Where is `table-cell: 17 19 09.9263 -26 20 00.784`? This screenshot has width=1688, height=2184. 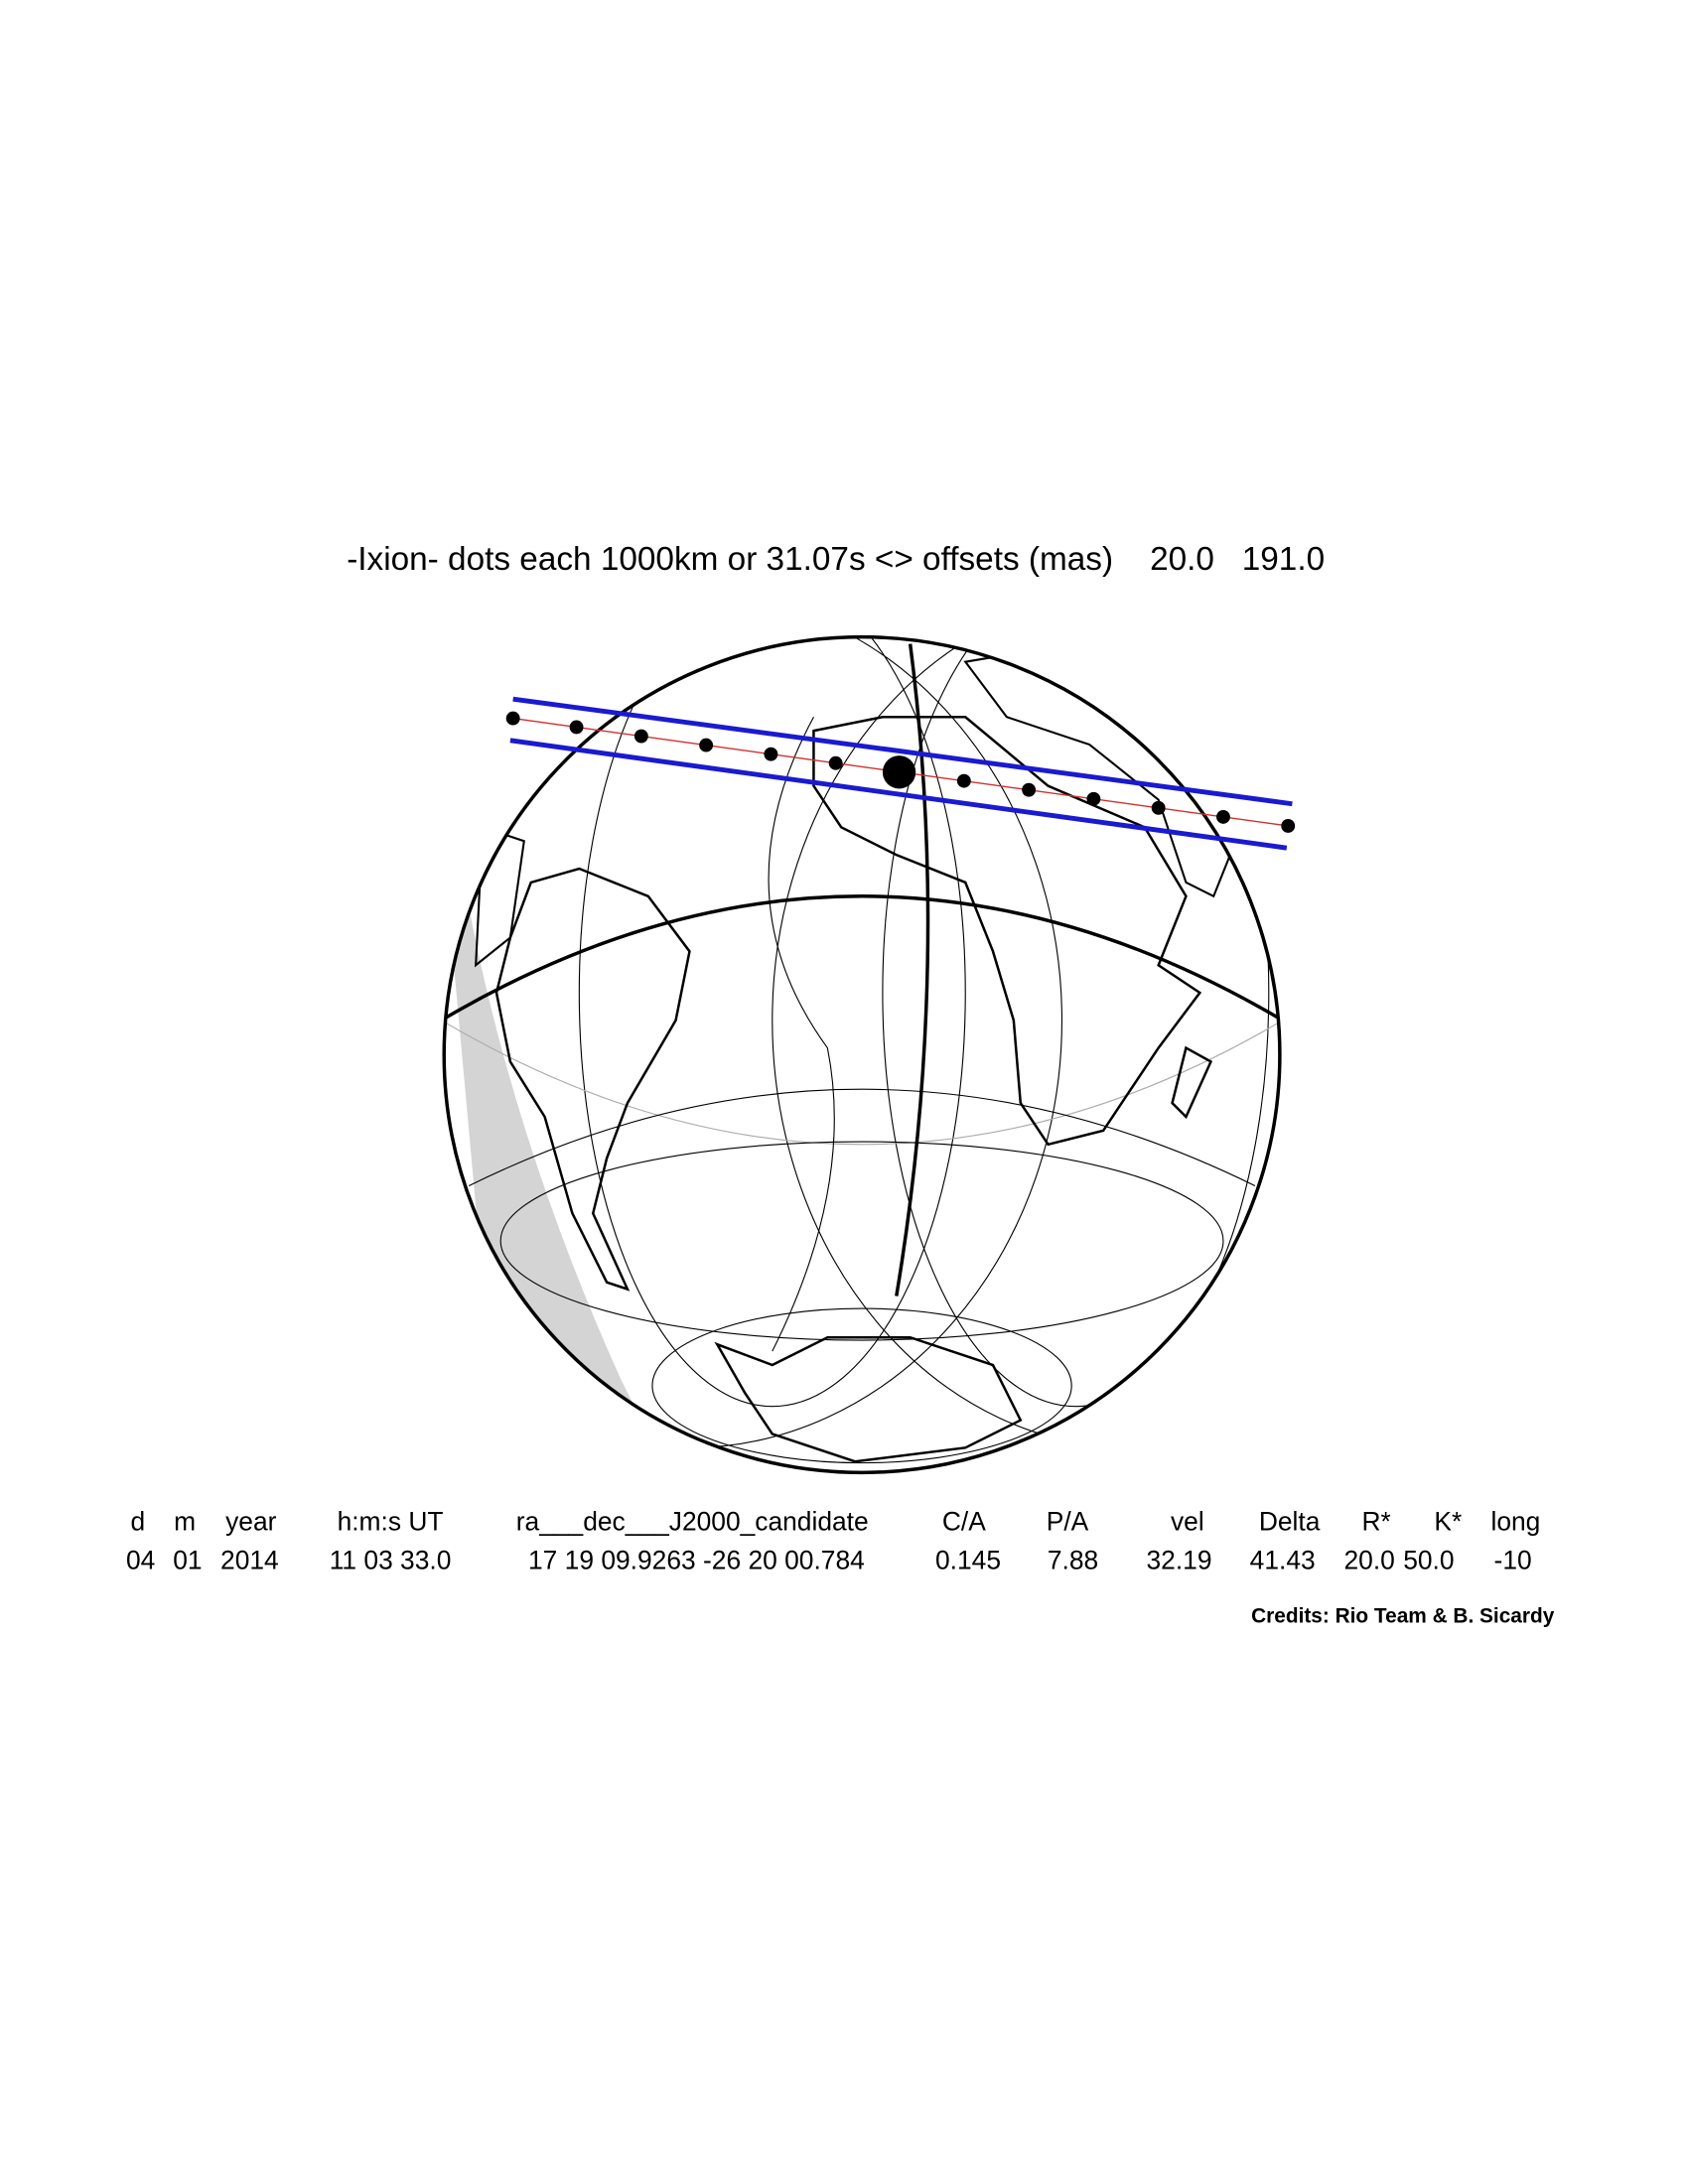 table-cell: 17 19 09.9263 -26 20 00.784 is located at coordinates (696, 1560).